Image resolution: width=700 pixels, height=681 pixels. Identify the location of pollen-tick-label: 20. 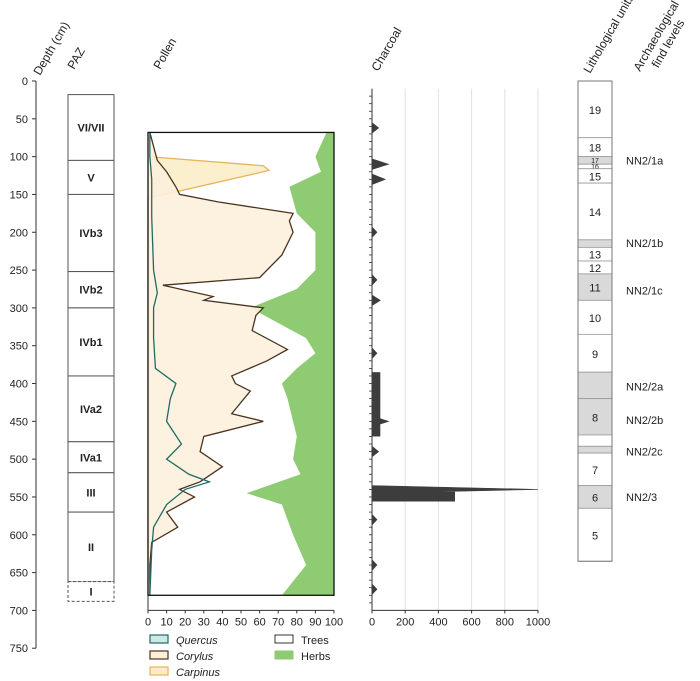
(185, 622).